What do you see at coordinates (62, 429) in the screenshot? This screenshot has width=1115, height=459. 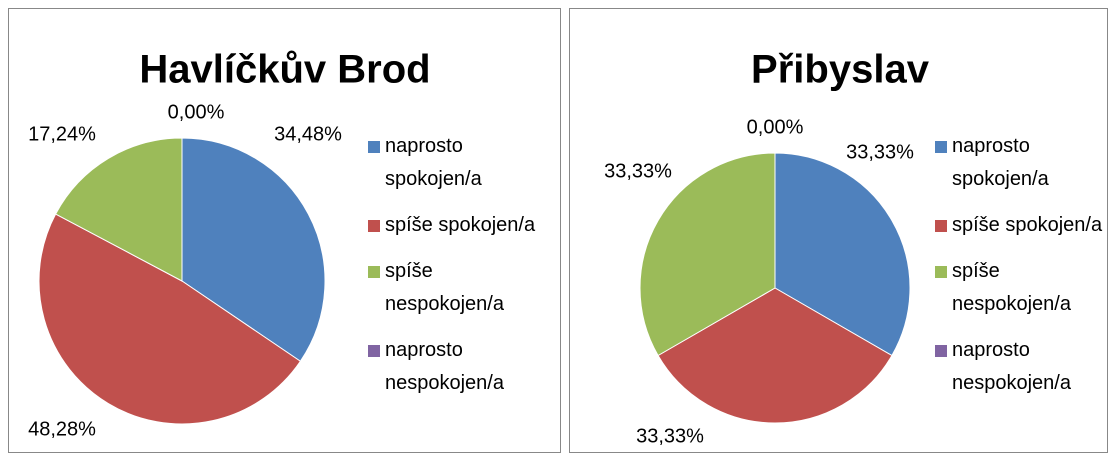 I see `data-label: 48,28%` at bounding box center [62, 429].